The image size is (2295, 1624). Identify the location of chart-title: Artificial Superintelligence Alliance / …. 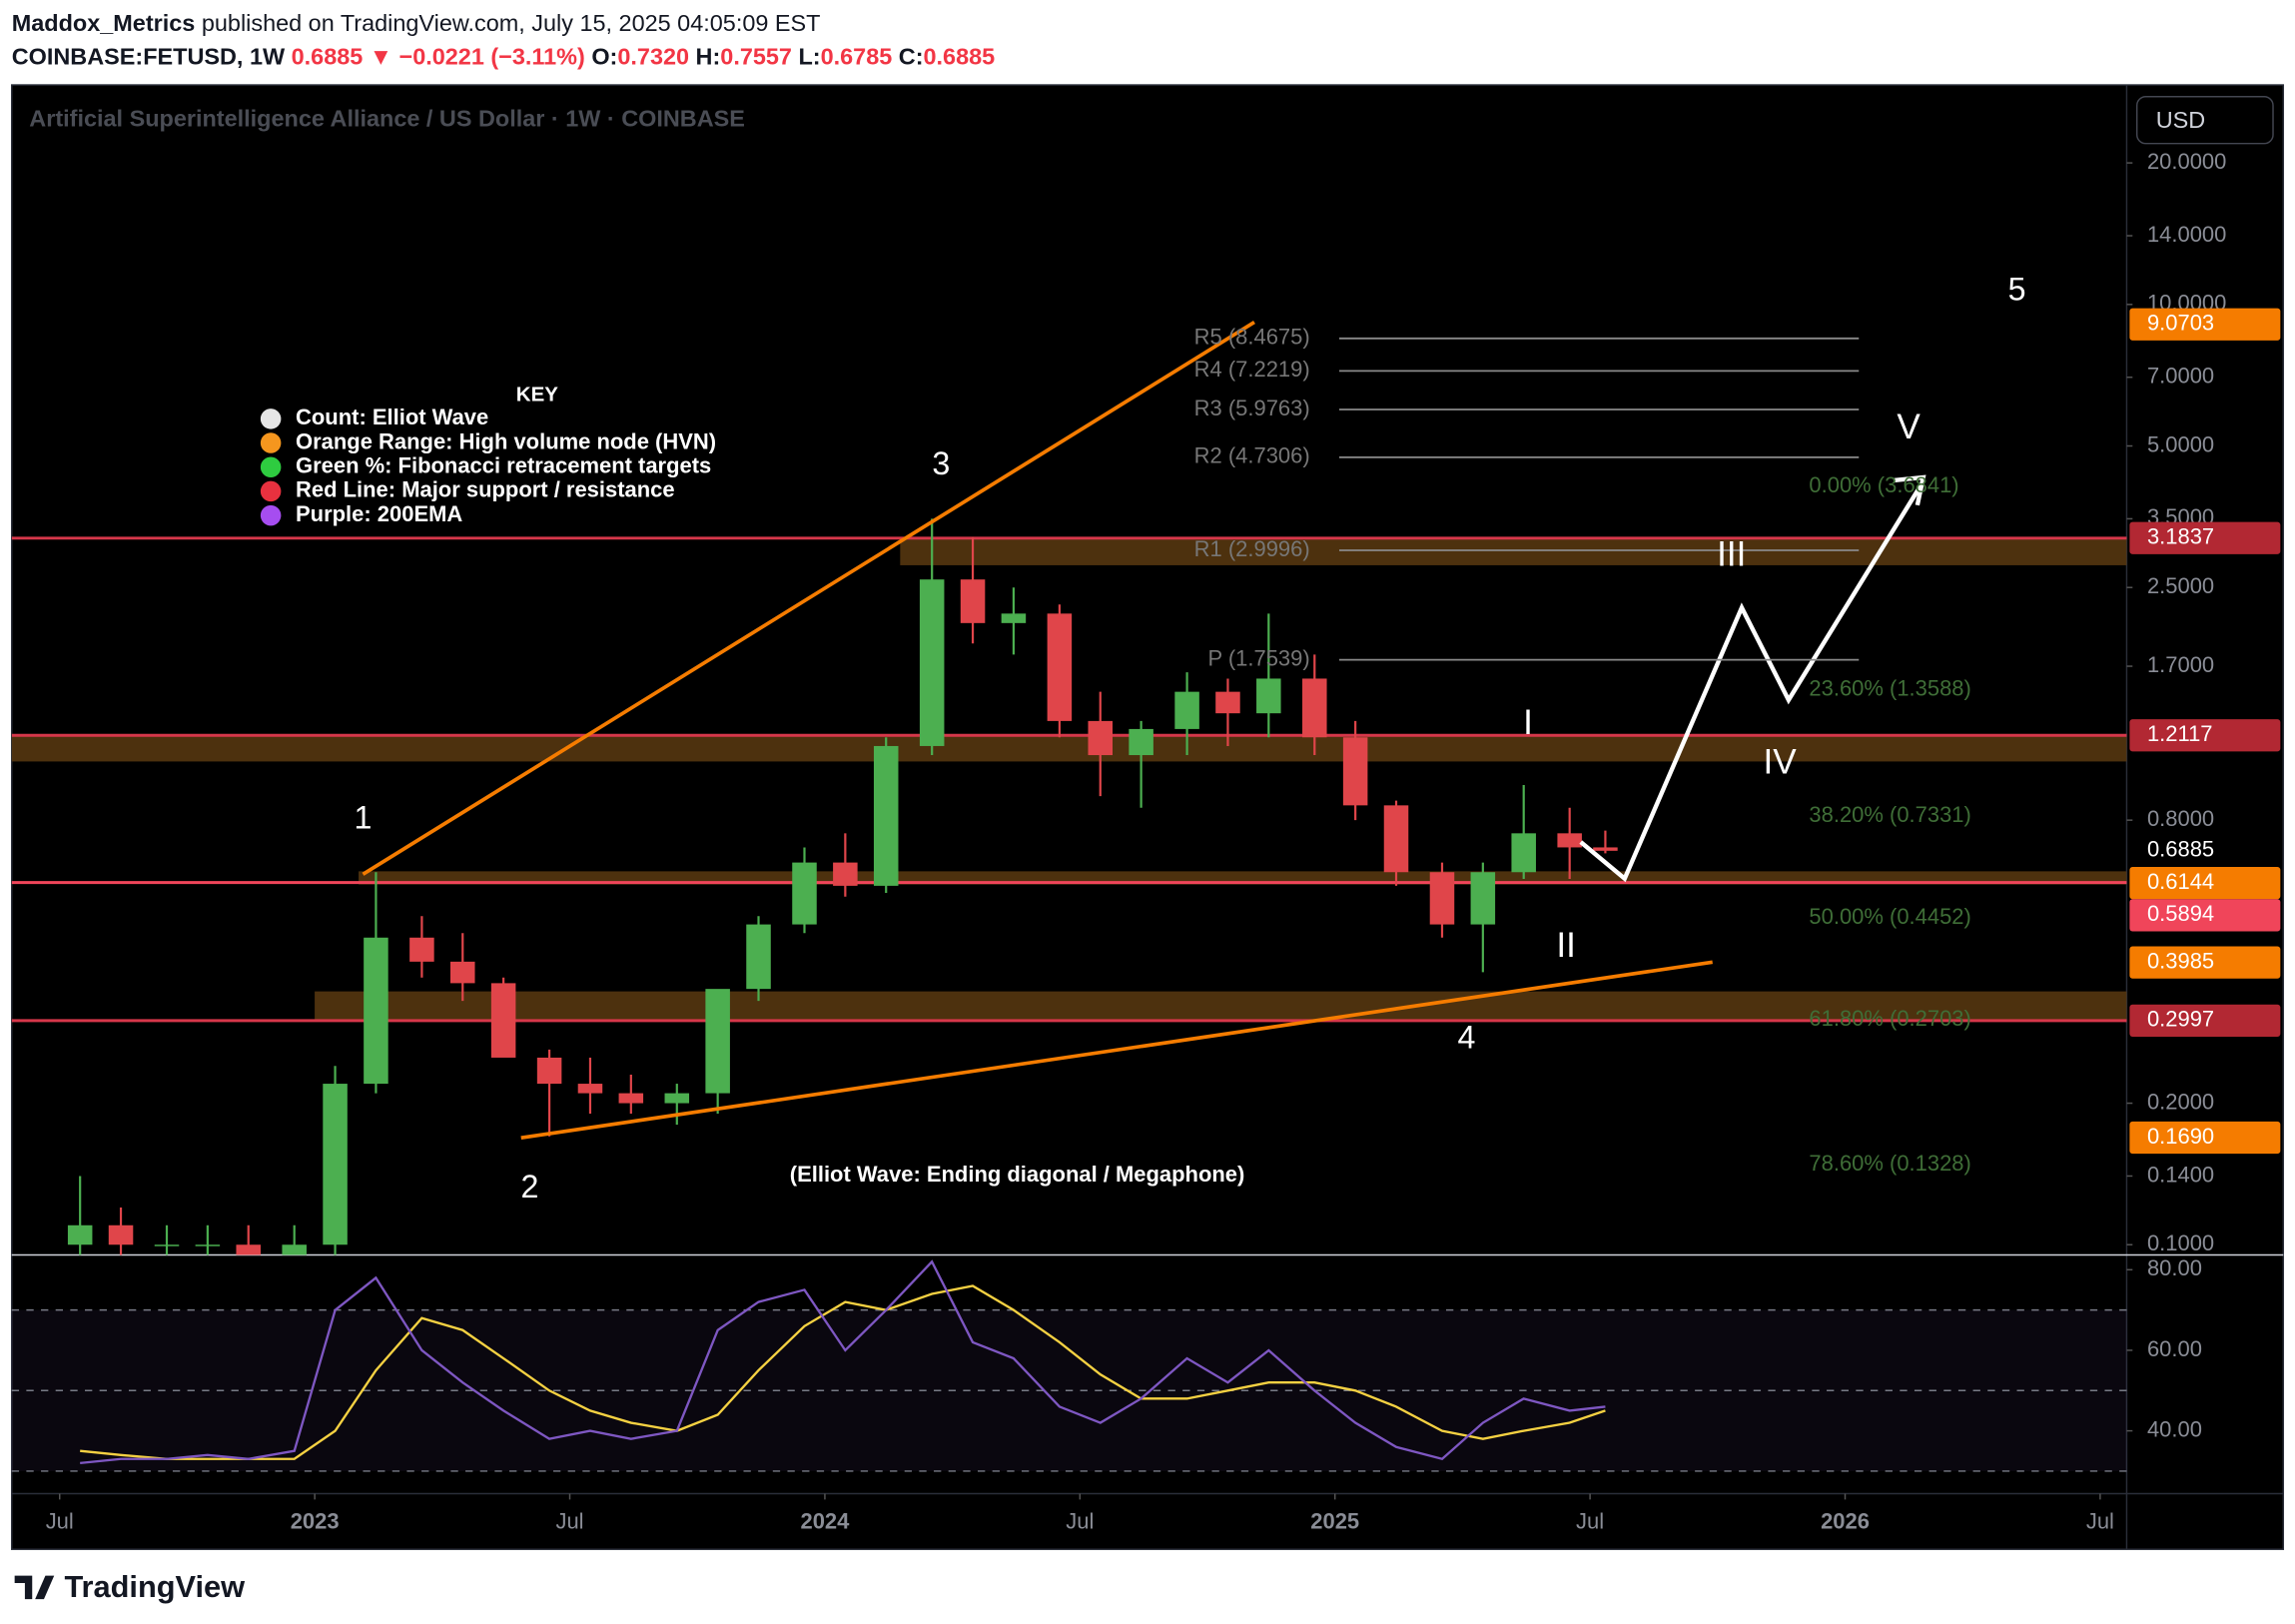
(387, 118).